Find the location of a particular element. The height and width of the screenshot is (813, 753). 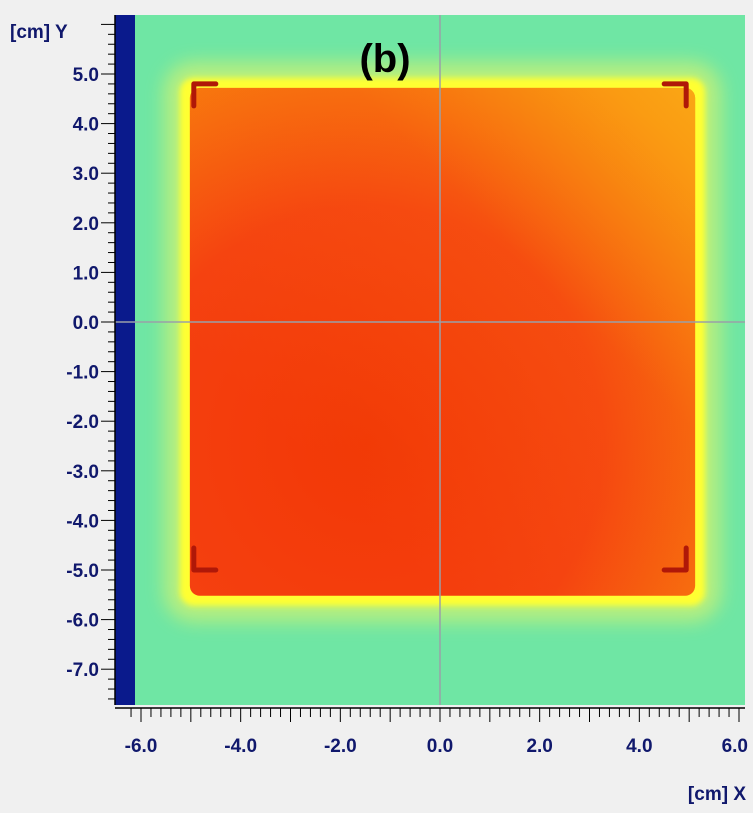

y-tick-label: -5.0 is located at coordinates (82, 571).